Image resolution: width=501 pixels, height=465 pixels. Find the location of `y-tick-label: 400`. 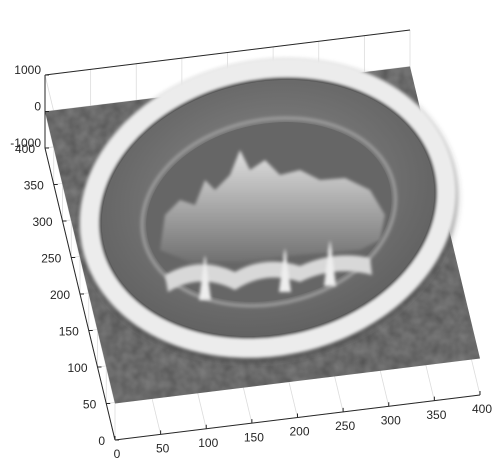

y-tick-label: 400 is located at coordinates (25, 149).